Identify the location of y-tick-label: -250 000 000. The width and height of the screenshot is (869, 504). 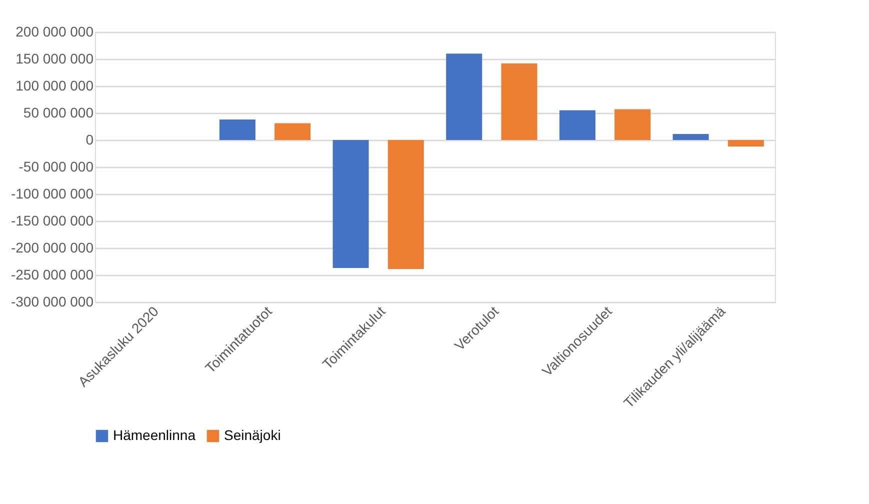
(52, 274).